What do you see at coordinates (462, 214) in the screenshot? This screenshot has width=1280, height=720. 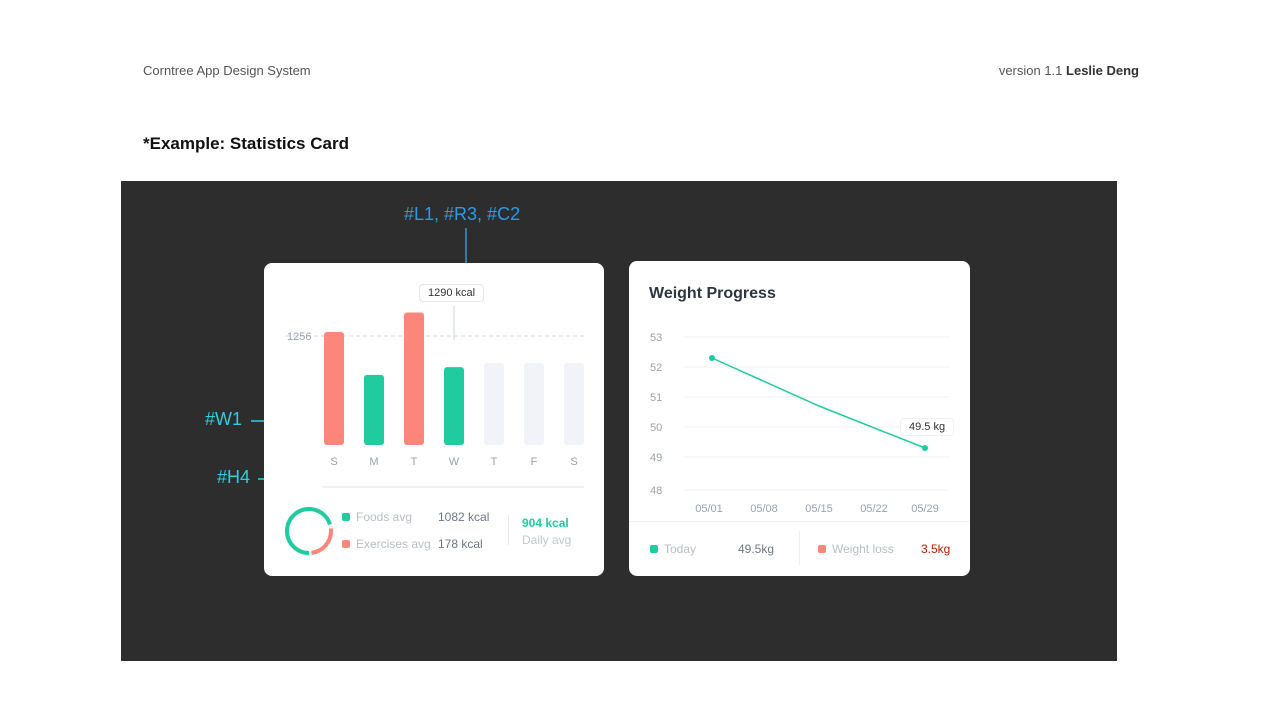 I see `annotation-top: #L1, #R3, #C2` at bounding box center [462, 214].